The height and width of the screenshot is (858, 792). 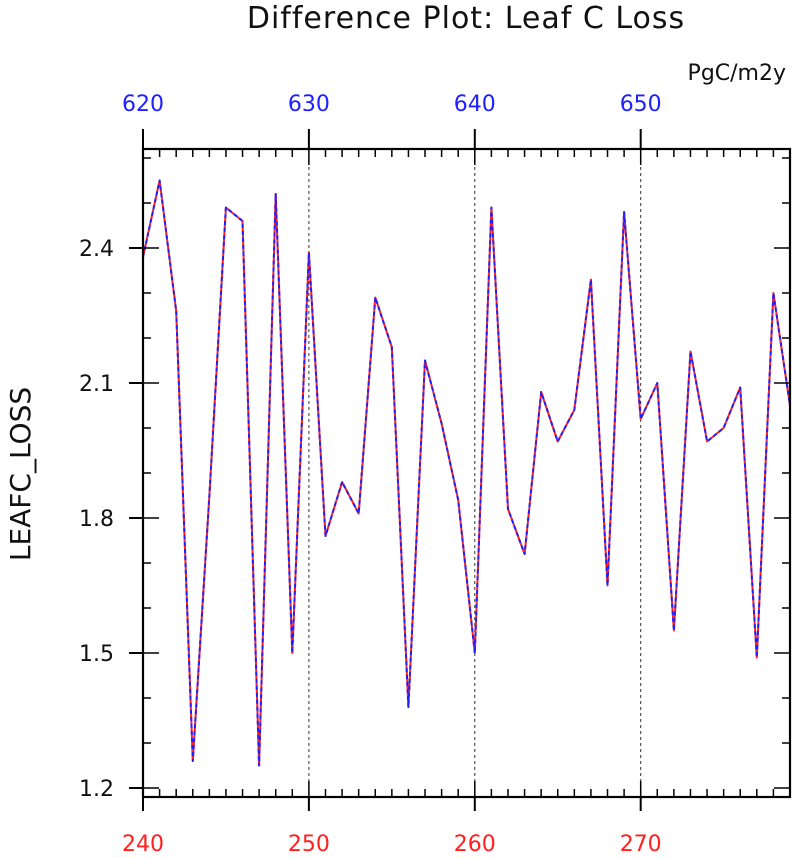 I want to click on y-tick-label: 1.8, so click(x=96, y=519).